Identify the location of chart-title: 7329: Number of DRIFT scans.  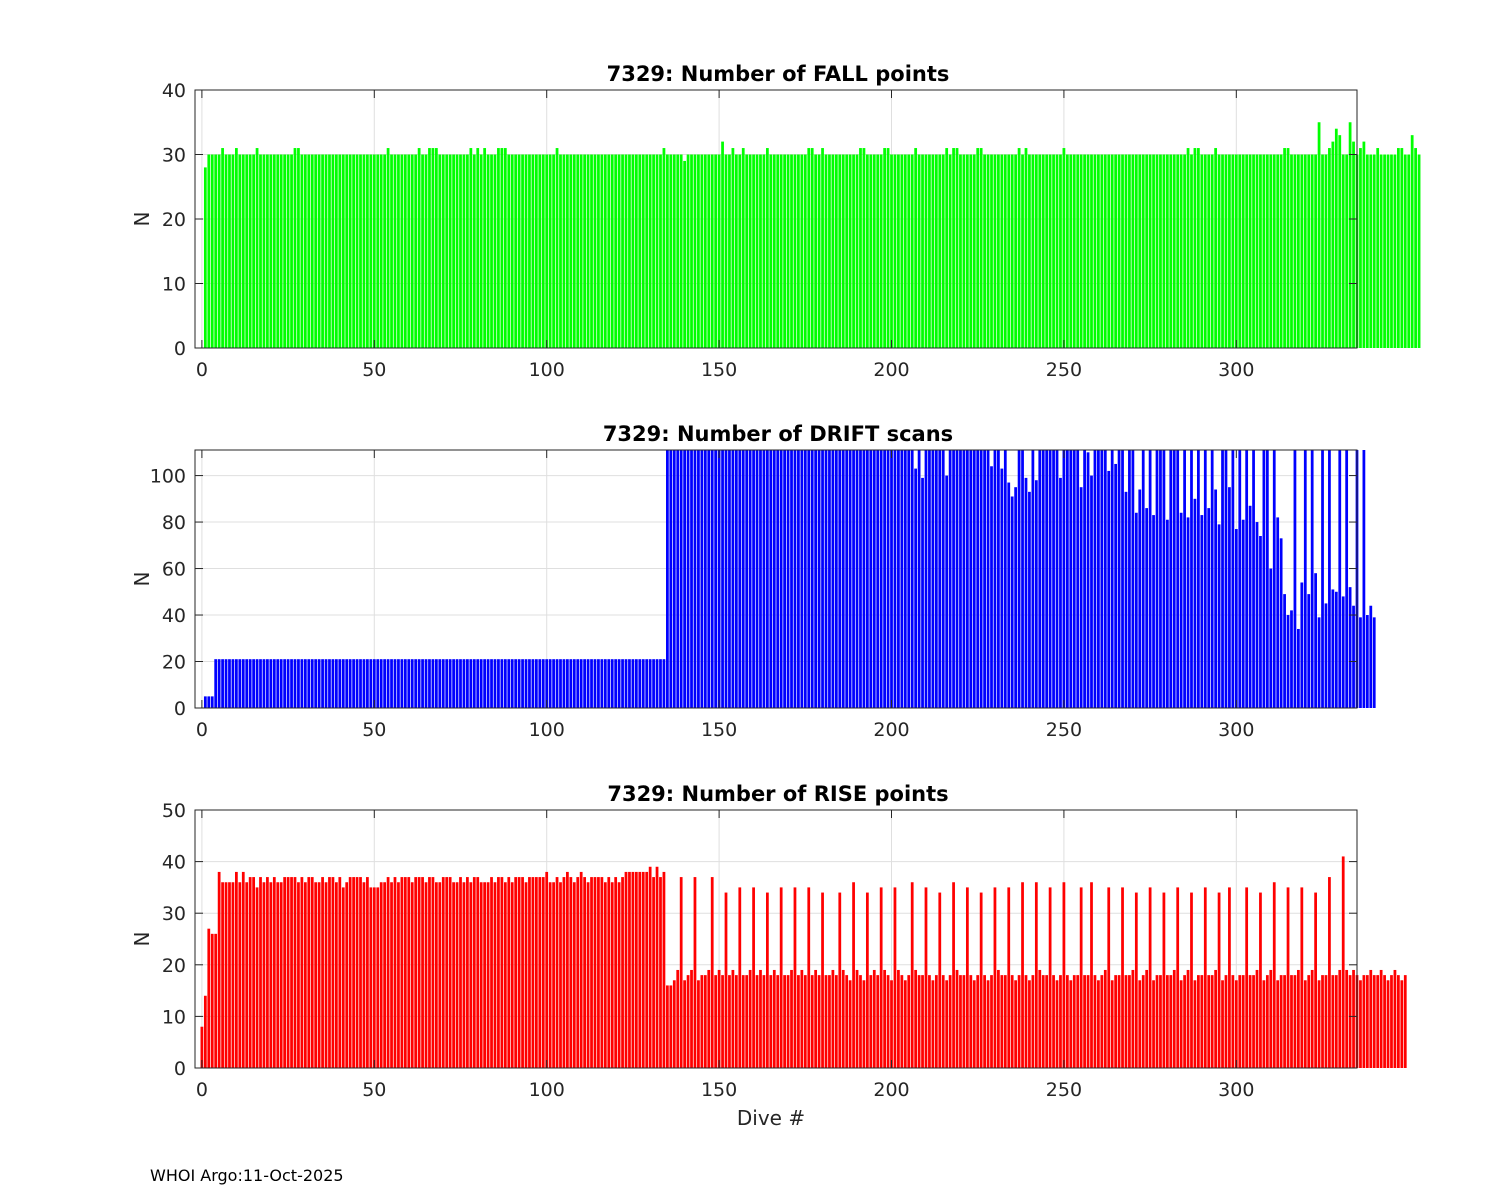
(778, 434).